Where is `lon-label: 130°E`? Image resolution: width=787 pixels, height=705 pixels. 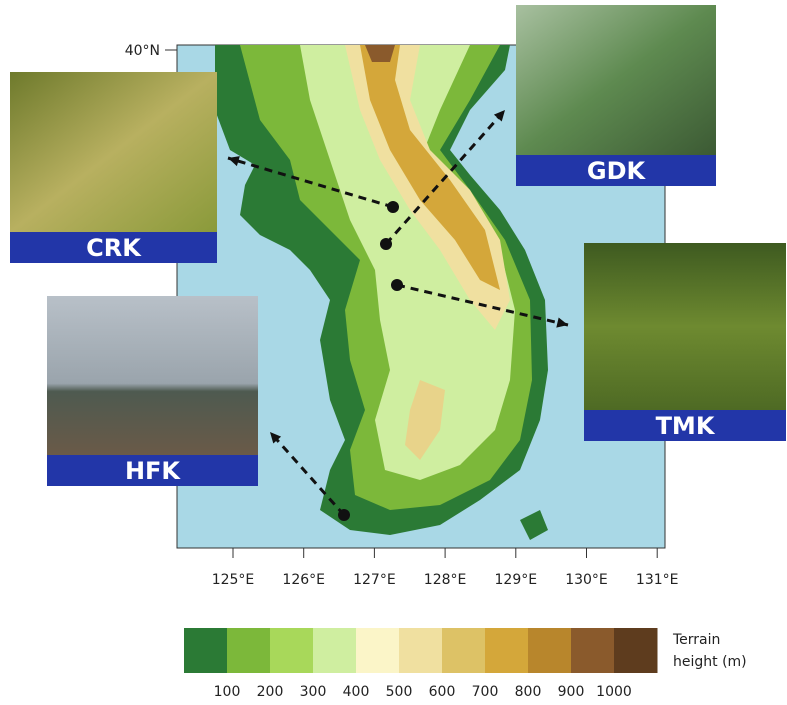
lon-label: 130°E is located at coordinates (586, 580).